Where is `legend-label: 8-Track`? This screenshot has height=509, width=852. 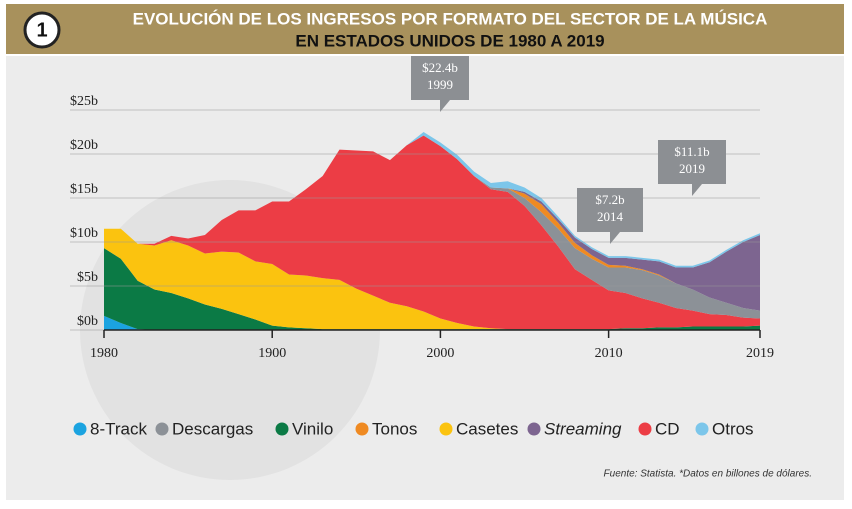 legend-label: 8-Track is located at coordinates (118, 428).